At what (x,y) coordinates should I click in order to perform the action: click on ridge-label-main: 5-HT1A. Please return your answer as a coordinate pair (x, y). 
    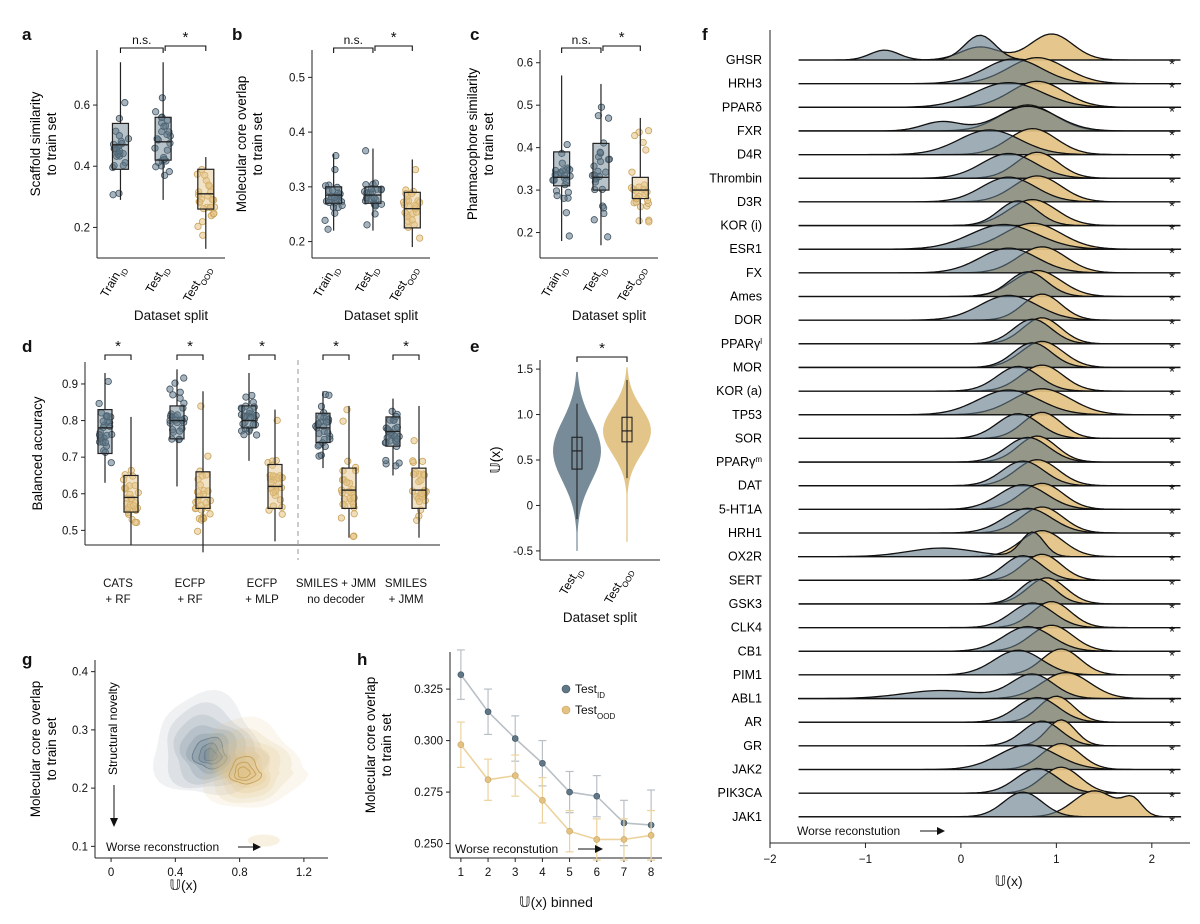
    Looking at the image, I should click on (741, 509).